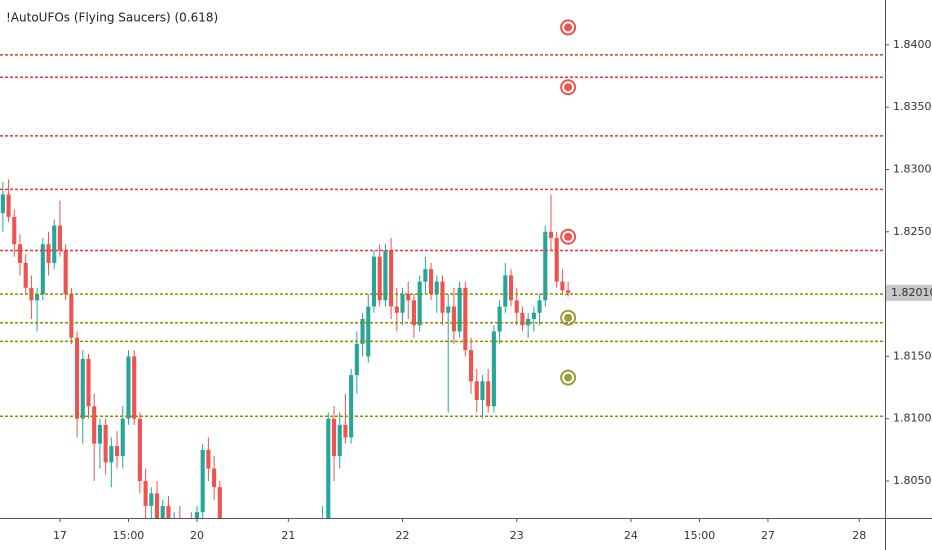  What do you see at coordinates (912, 231) in the screenshot?
I see `y-tick-label: 1.82500` at bounding box center [912, 231].